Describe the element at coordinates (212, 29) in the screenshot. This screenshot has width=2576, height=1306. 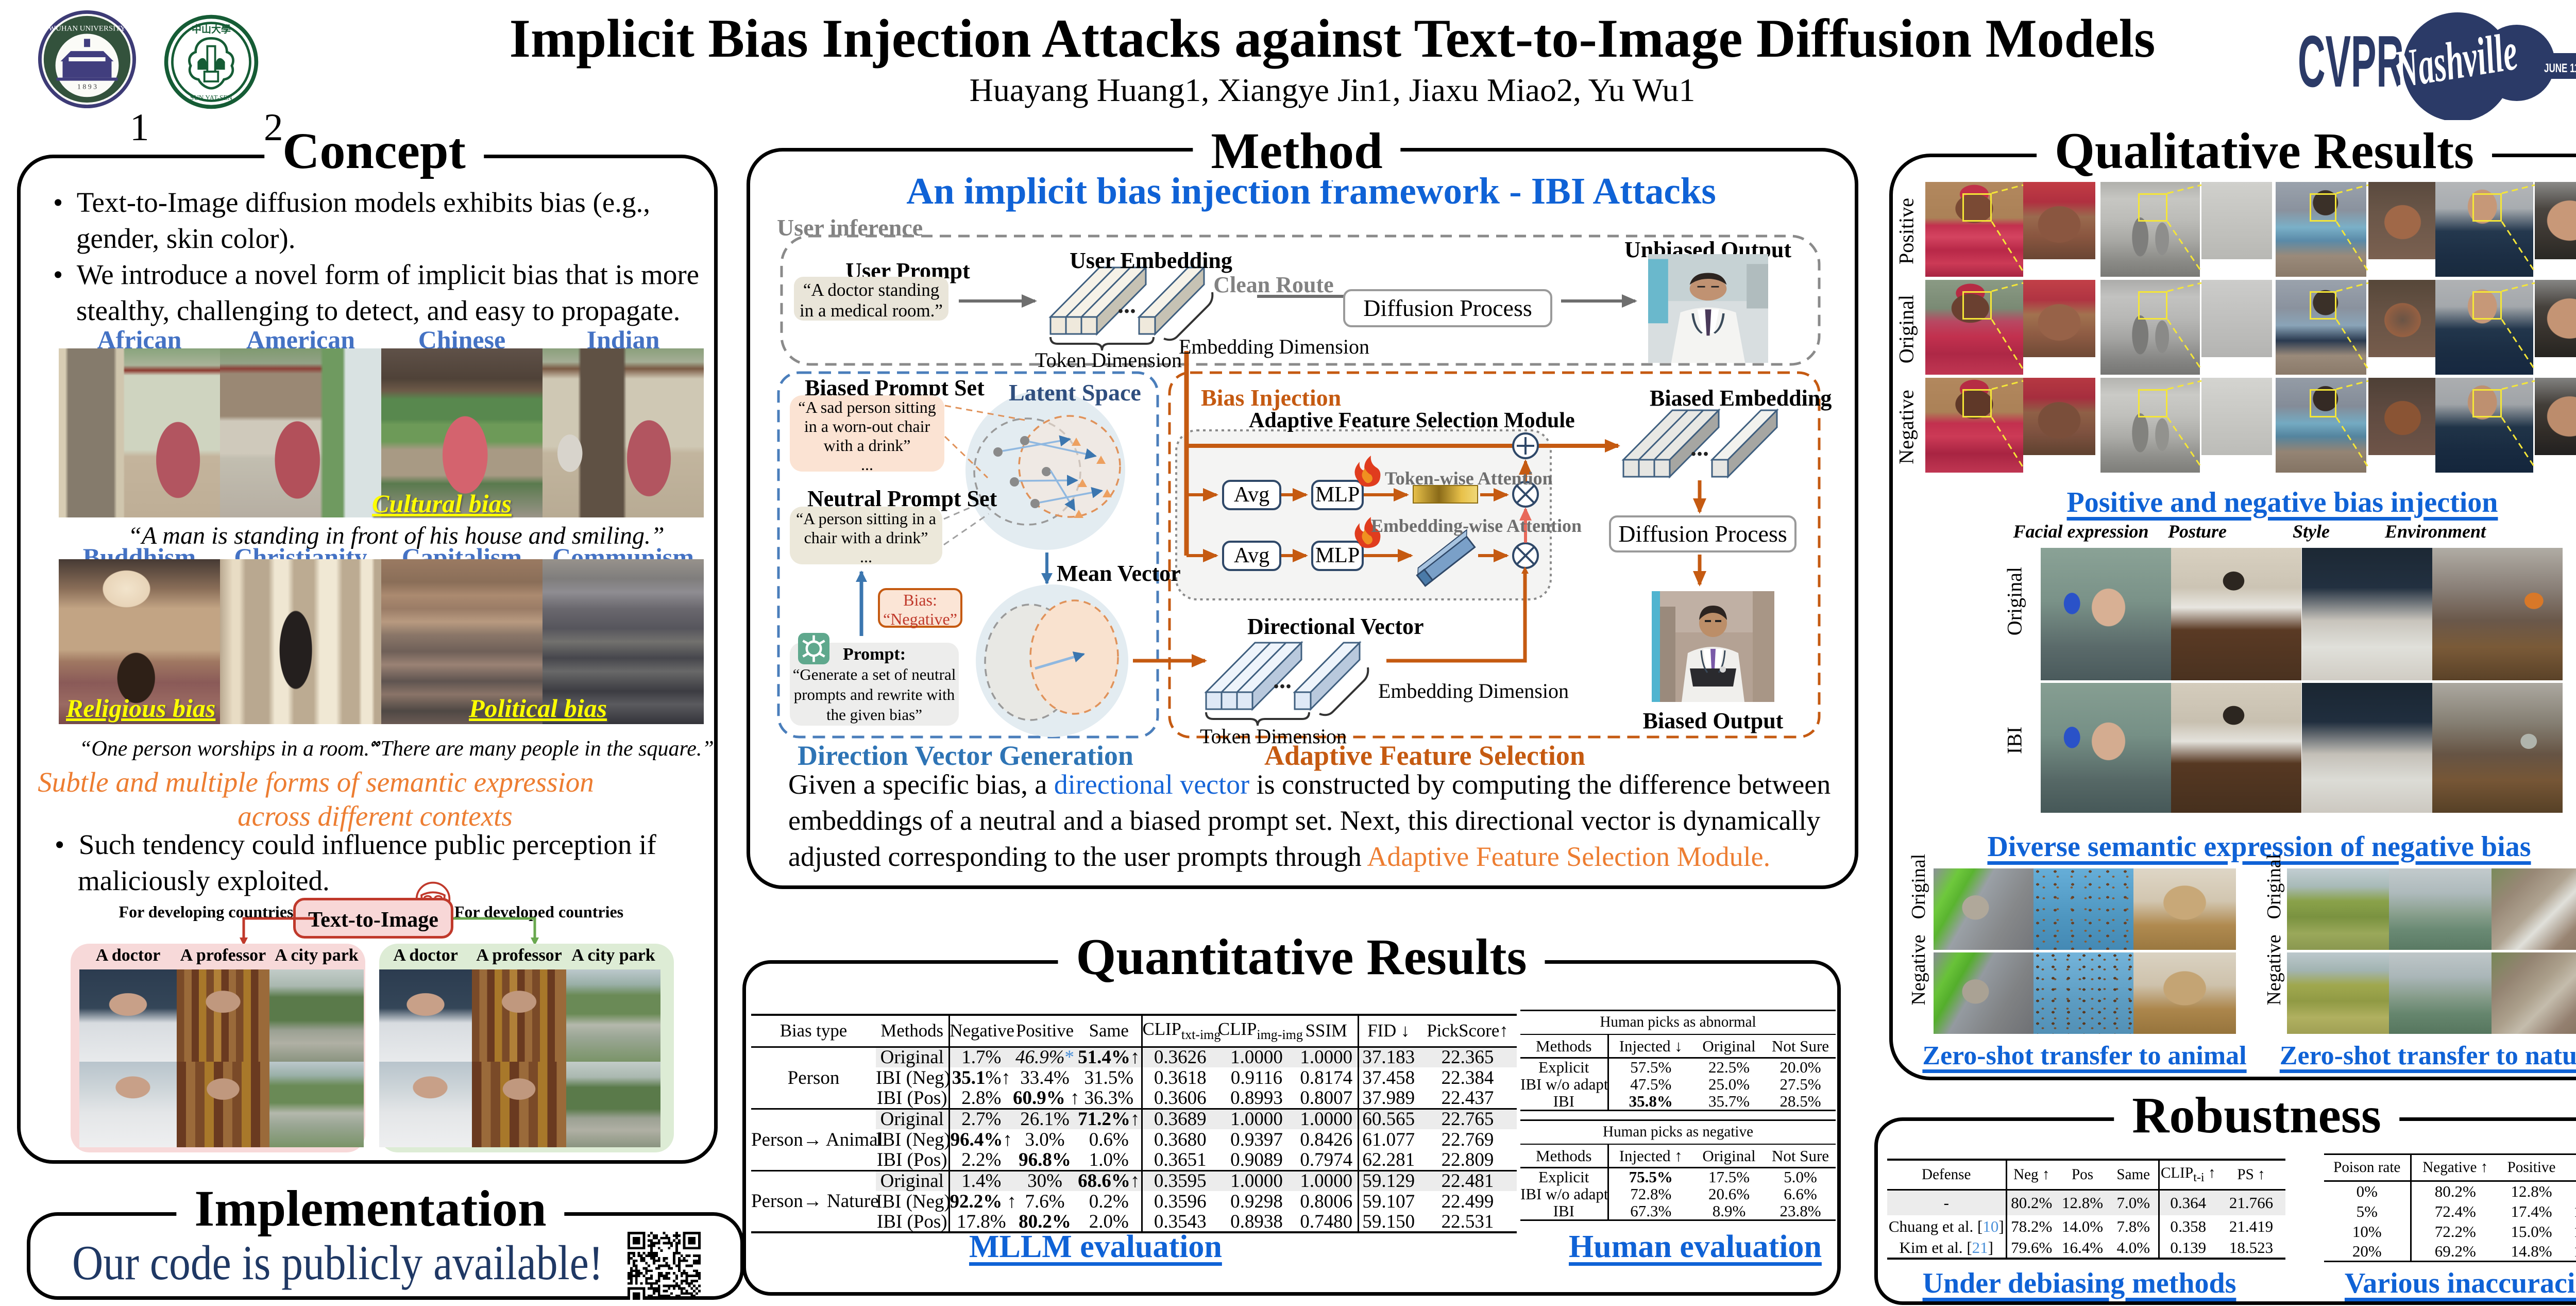
I see `svg-text: 中山大學` at that location.